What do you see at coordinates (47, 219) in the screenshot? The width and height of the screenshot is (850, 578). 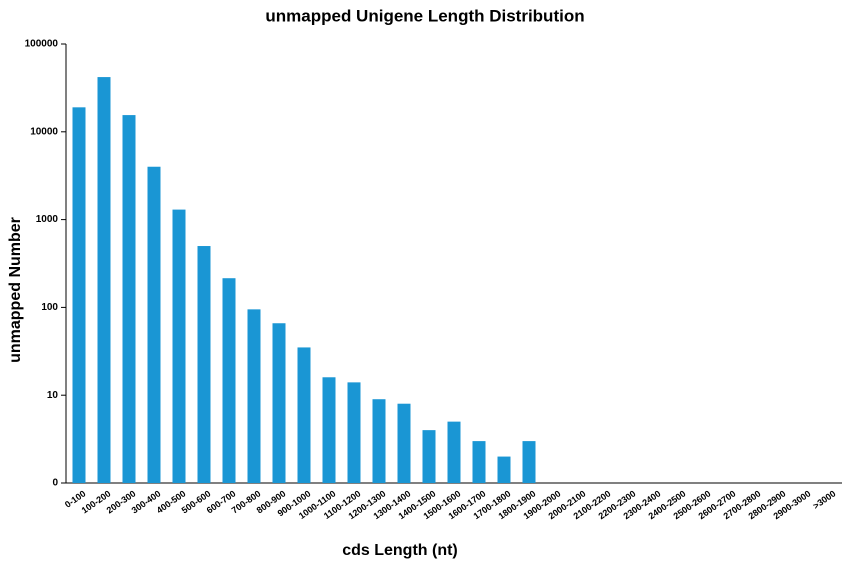 I see `y-tick-label: 1000` at bounding box center [47, 219].